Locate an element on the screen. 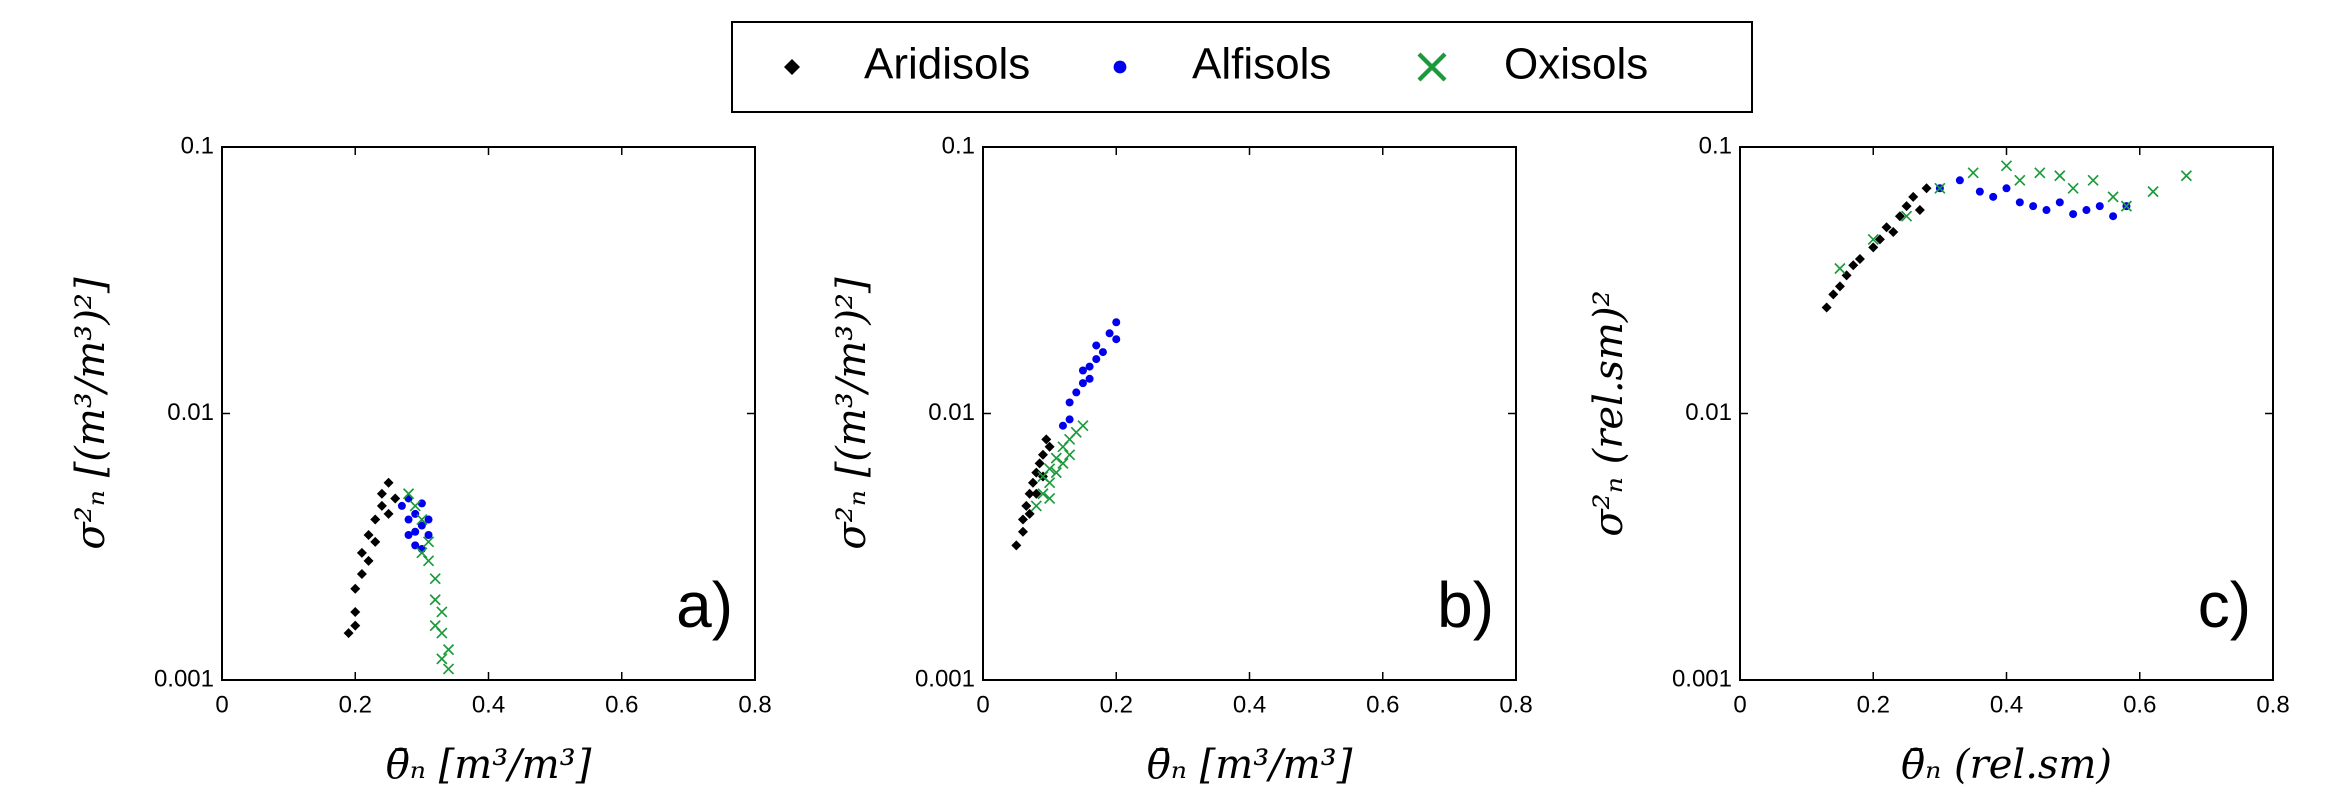  y-axis-label: σ²ₙ [(m³/m³)²] is located at coordinates (91, 413).